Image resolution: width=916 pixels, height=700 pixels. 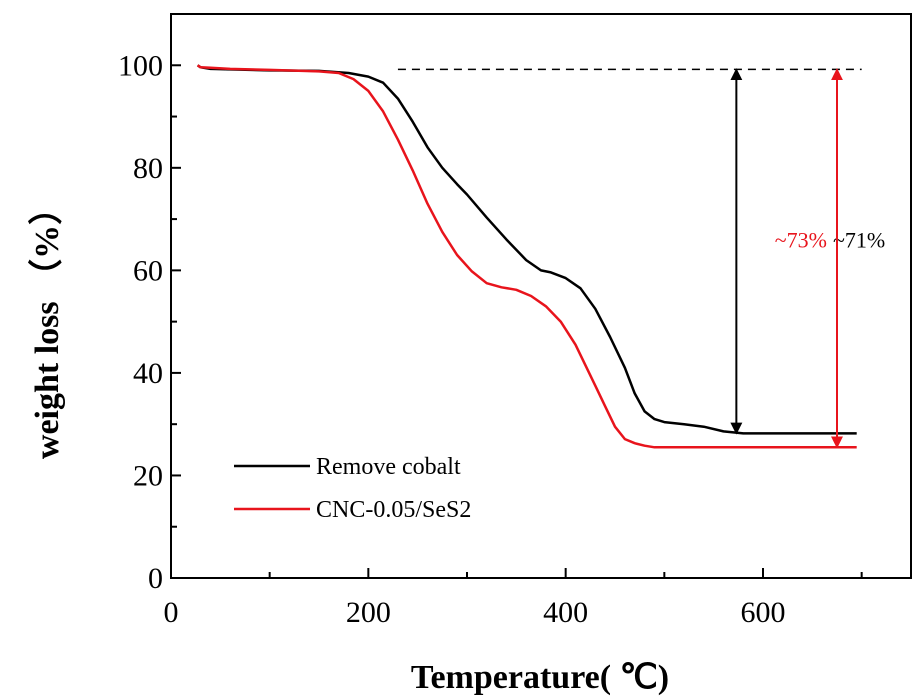 What do you see at coordinates (149, 304) in the screenshot?
I see `y-axis: 0 20 40 60 80 100` at bounding box center [149, 304].